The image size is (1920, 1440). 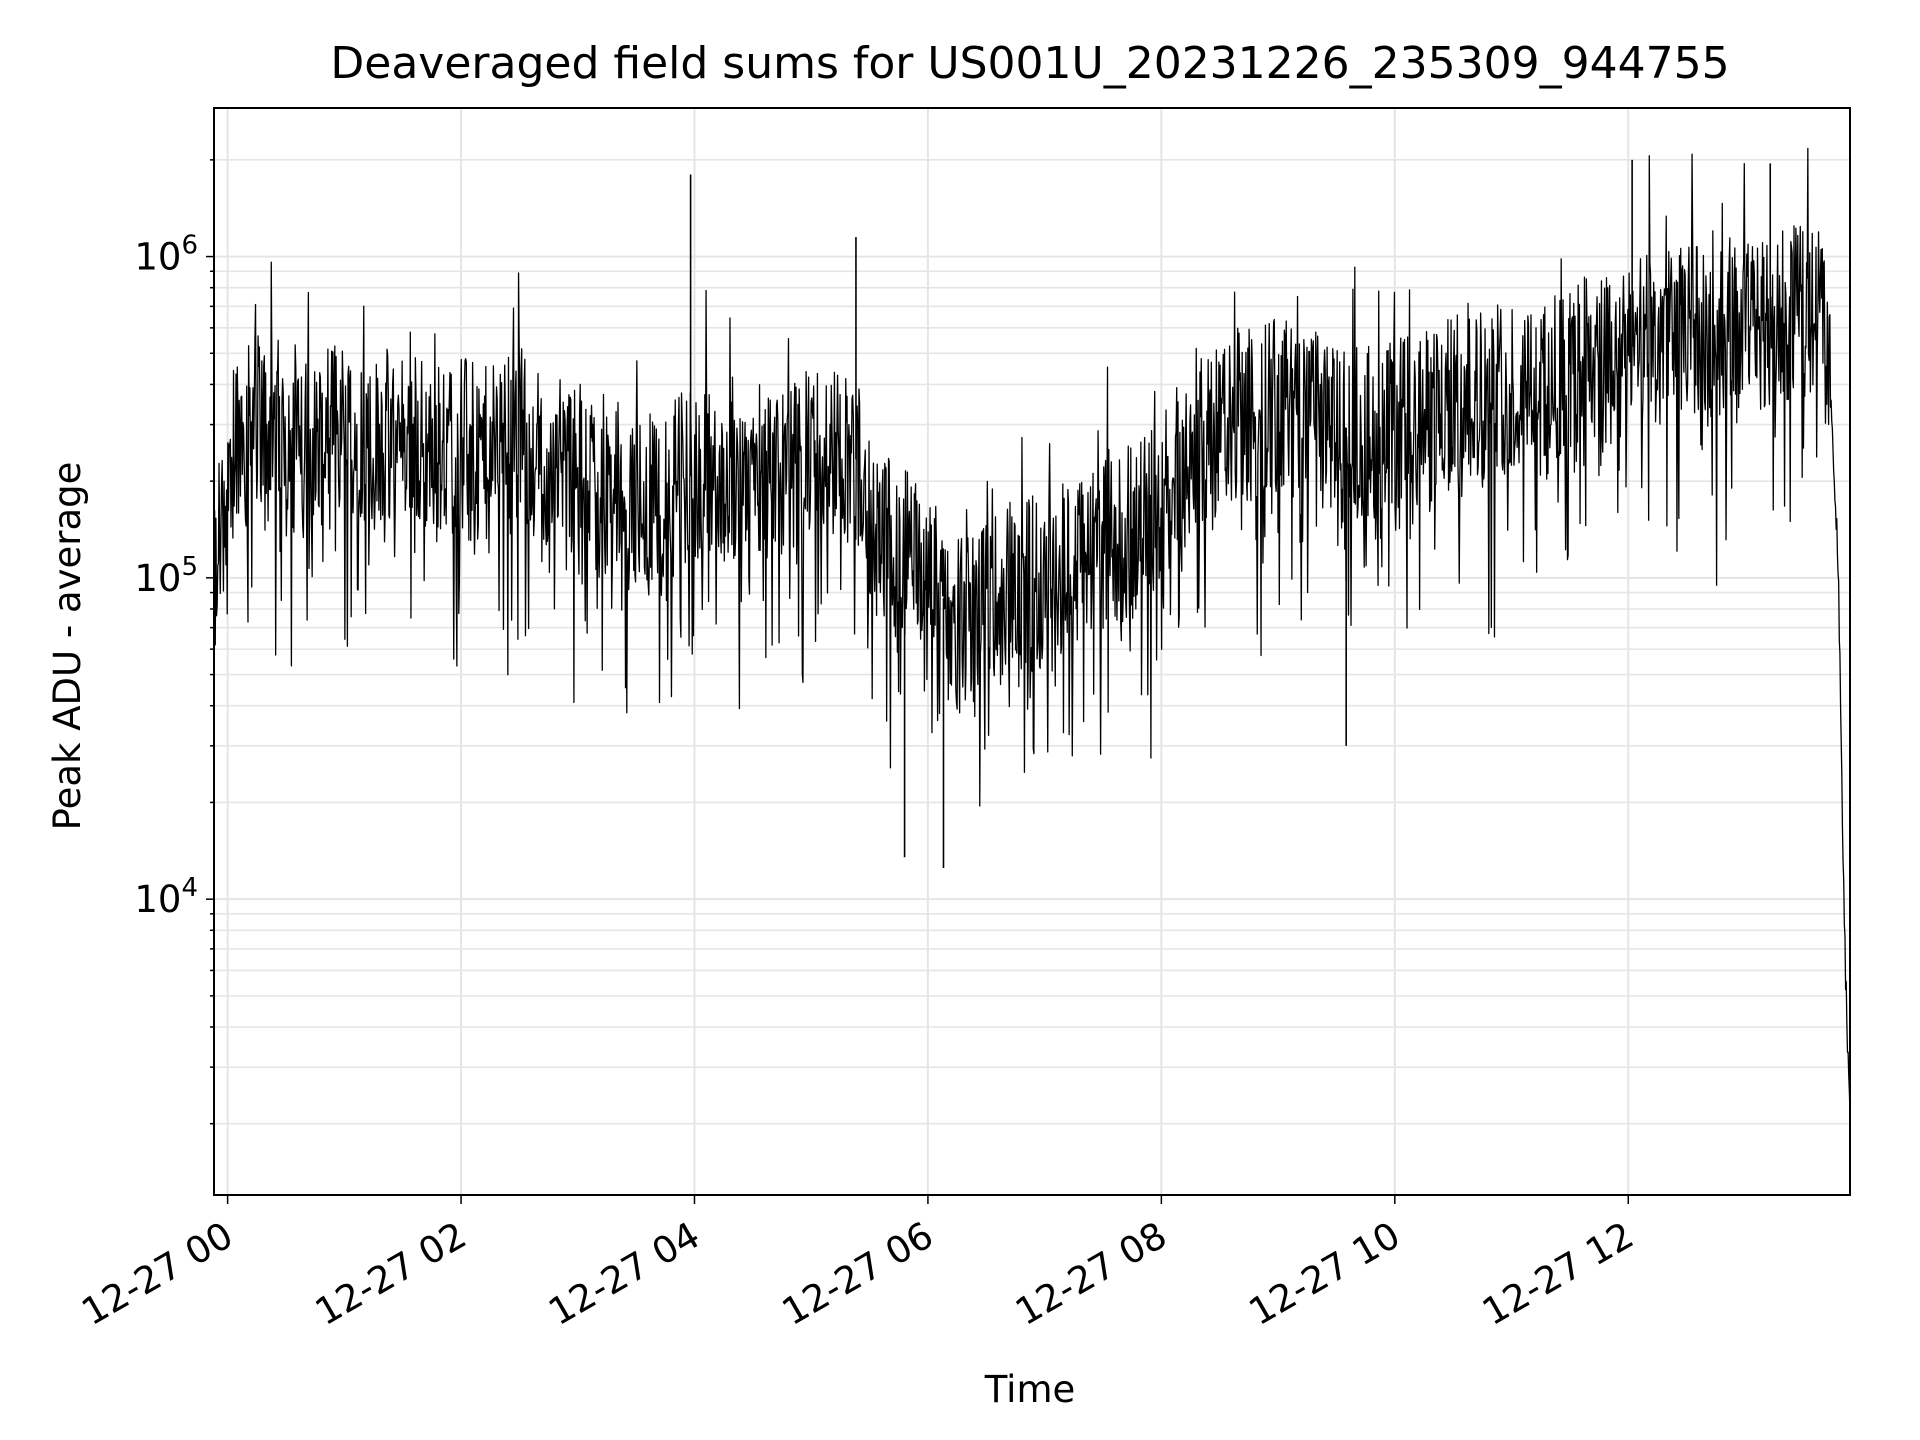 What do you see at coordinates (166, 576) in the screenshot?
I see `y-tick-label: 105` at bounding box center [166, 576].